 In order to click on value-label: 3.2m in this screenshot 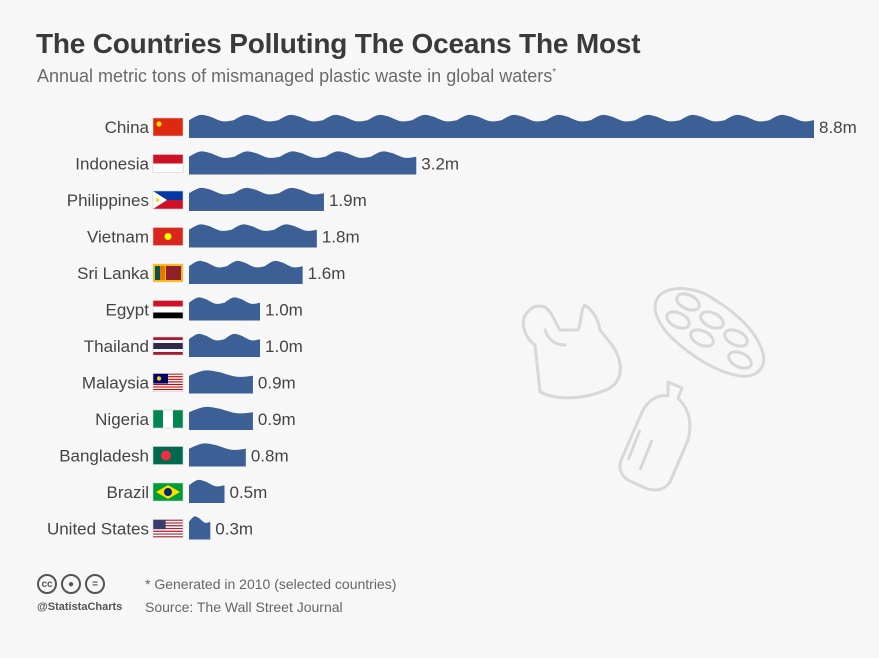, I will do `click(440, 164)`.